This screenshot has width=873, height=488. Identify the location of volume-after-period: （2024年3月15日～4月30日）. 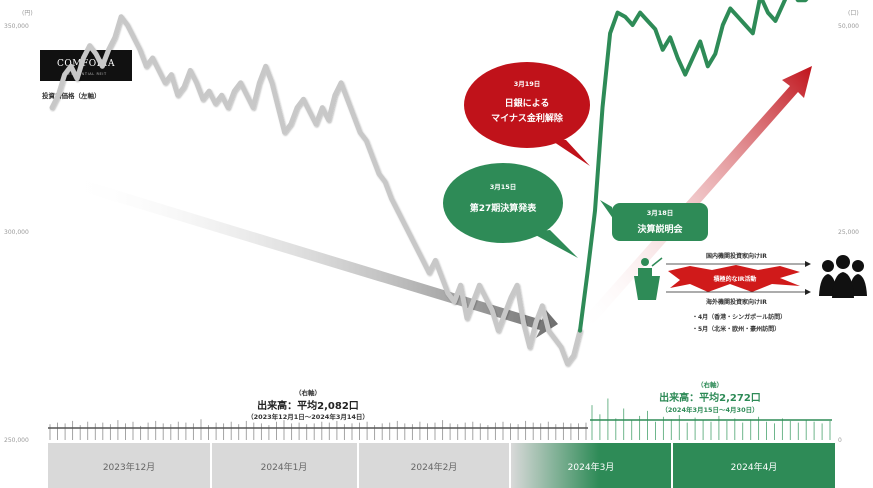
(709, 409).